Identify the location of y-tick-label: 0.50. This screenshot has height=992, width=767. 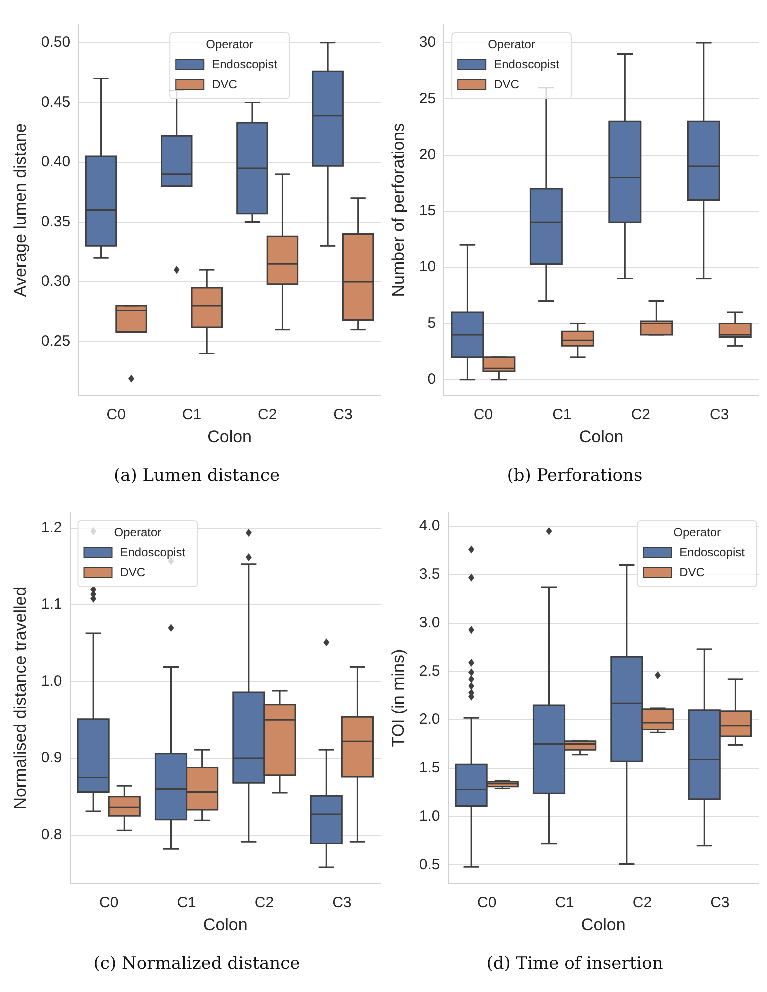
(56, 43).